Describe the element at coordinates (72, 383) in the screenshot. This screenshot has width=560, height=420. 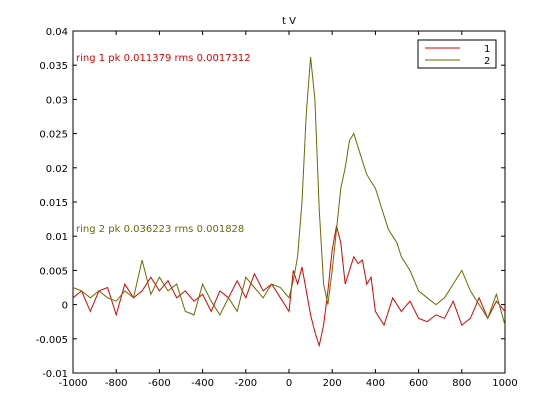
I see `x-tick-label: -1000` at that location.